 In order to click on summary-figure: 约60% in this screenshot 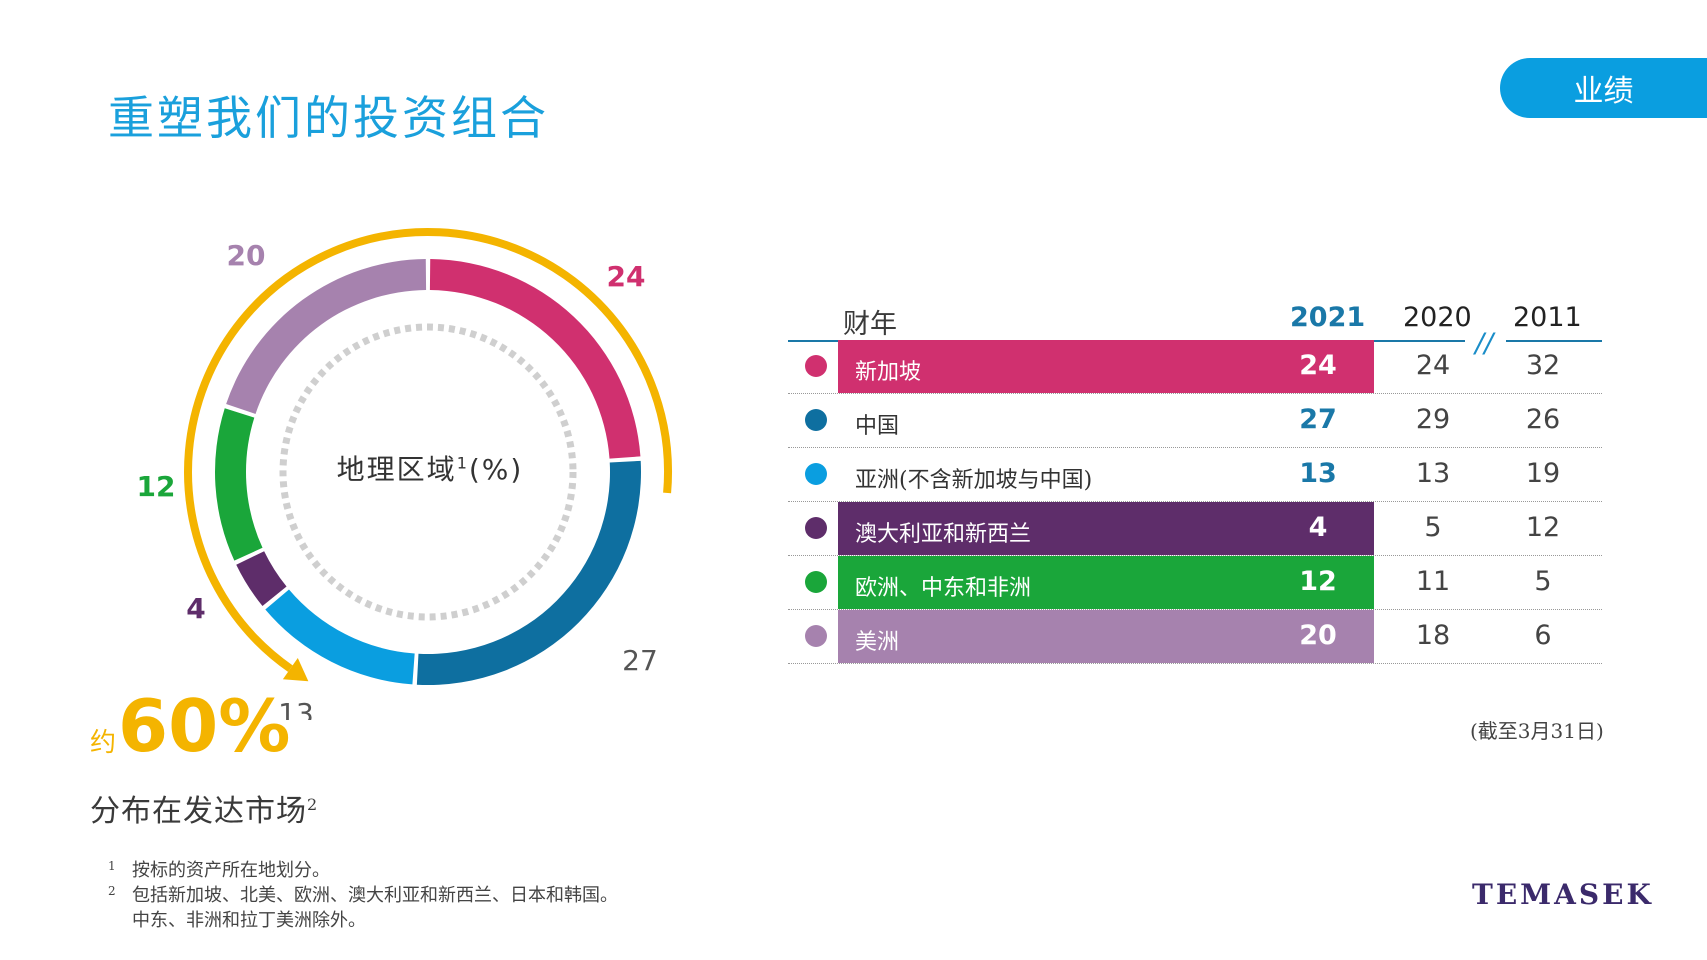, I will do `click(190, 726)`.